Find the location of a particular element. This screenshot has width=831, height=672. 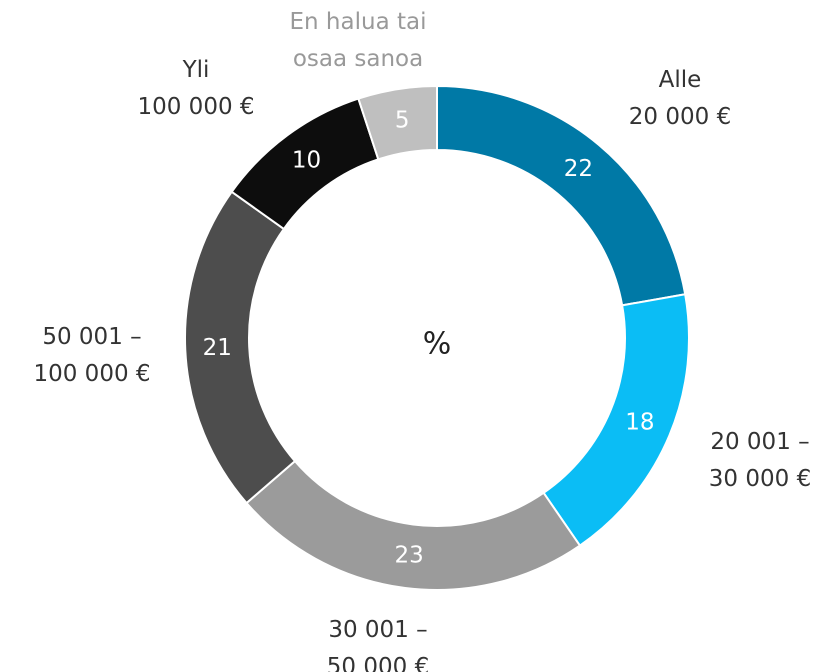

category-label: Alle 20 000 € is located at coordinates (680, 98).